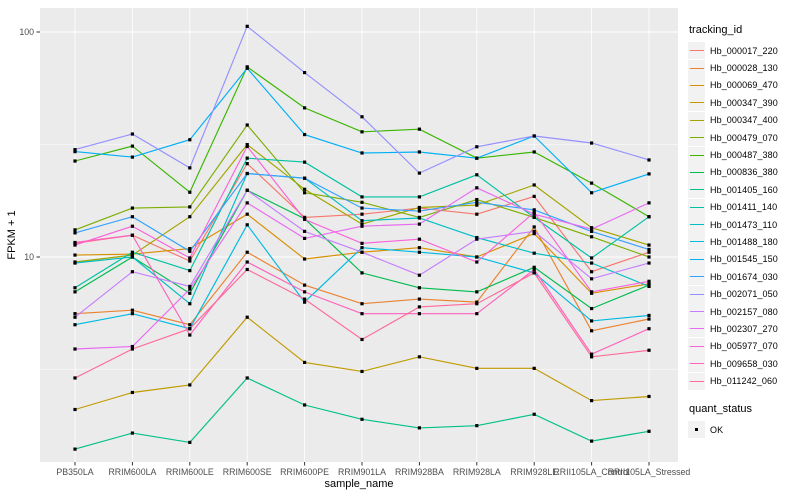  Describe the element at coordinates (74, 472) in the screenshot. I see `x-tick-label: PB350LA` at that location.